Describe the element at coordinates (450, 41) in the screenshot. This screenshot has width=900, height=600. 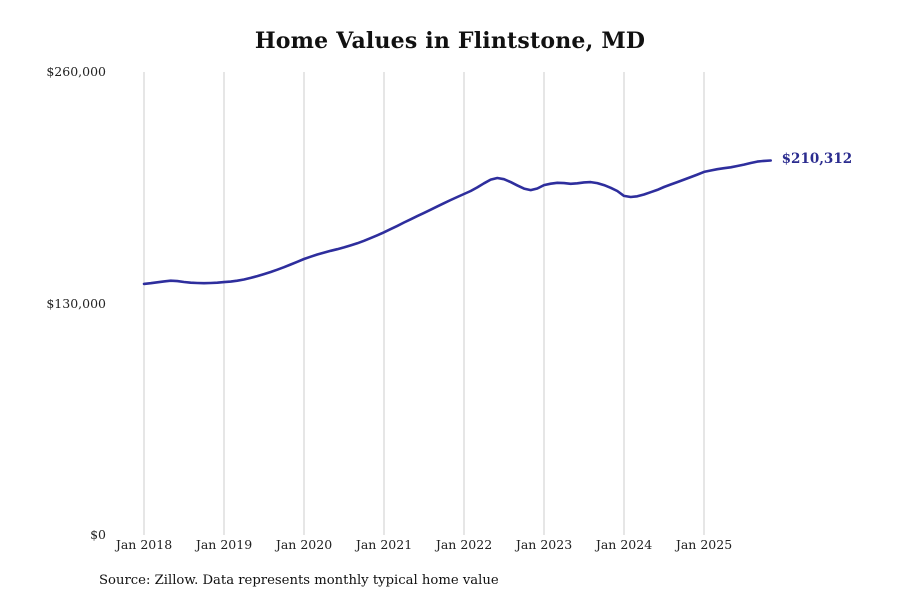
I see `chart-title: Home Values in Flintstone, MD` at that location.